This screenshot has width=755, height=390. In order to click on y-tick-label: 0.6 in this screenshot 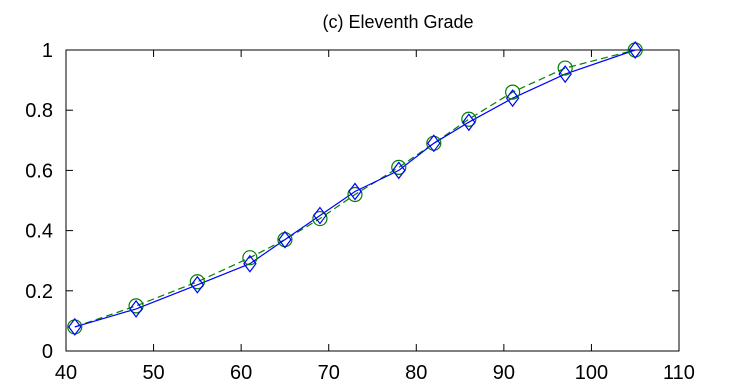, I will do `click(39, 171)`.